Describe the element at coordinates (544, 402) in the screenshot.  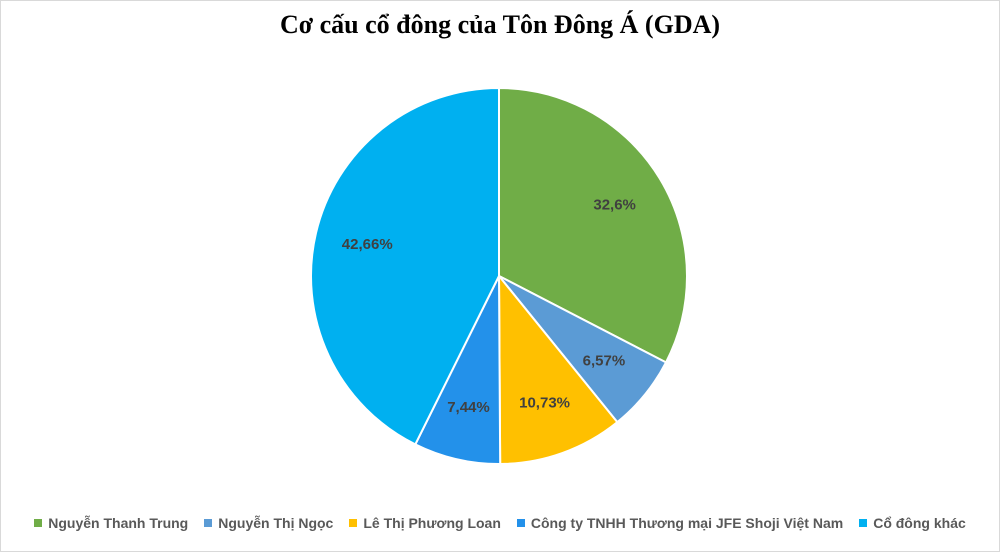
I see `data-label: 10,73%` at that location.